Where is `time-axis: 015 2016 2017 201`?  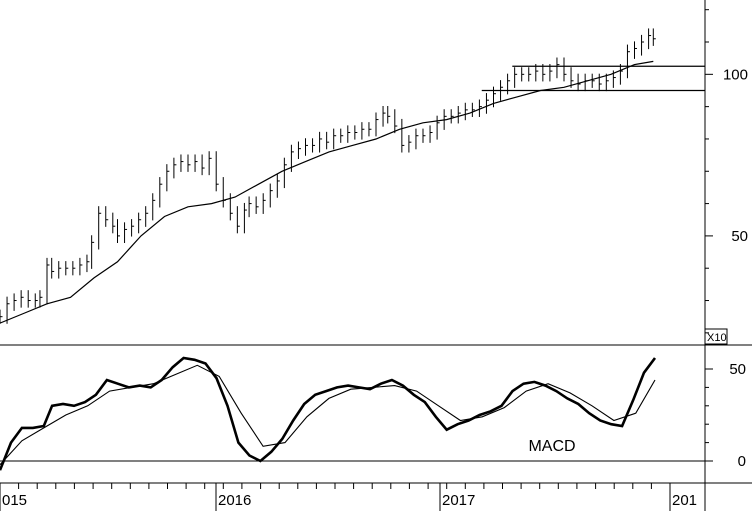
time-axis: 015 2016 2017 201 is located at coordinates (348, 497).